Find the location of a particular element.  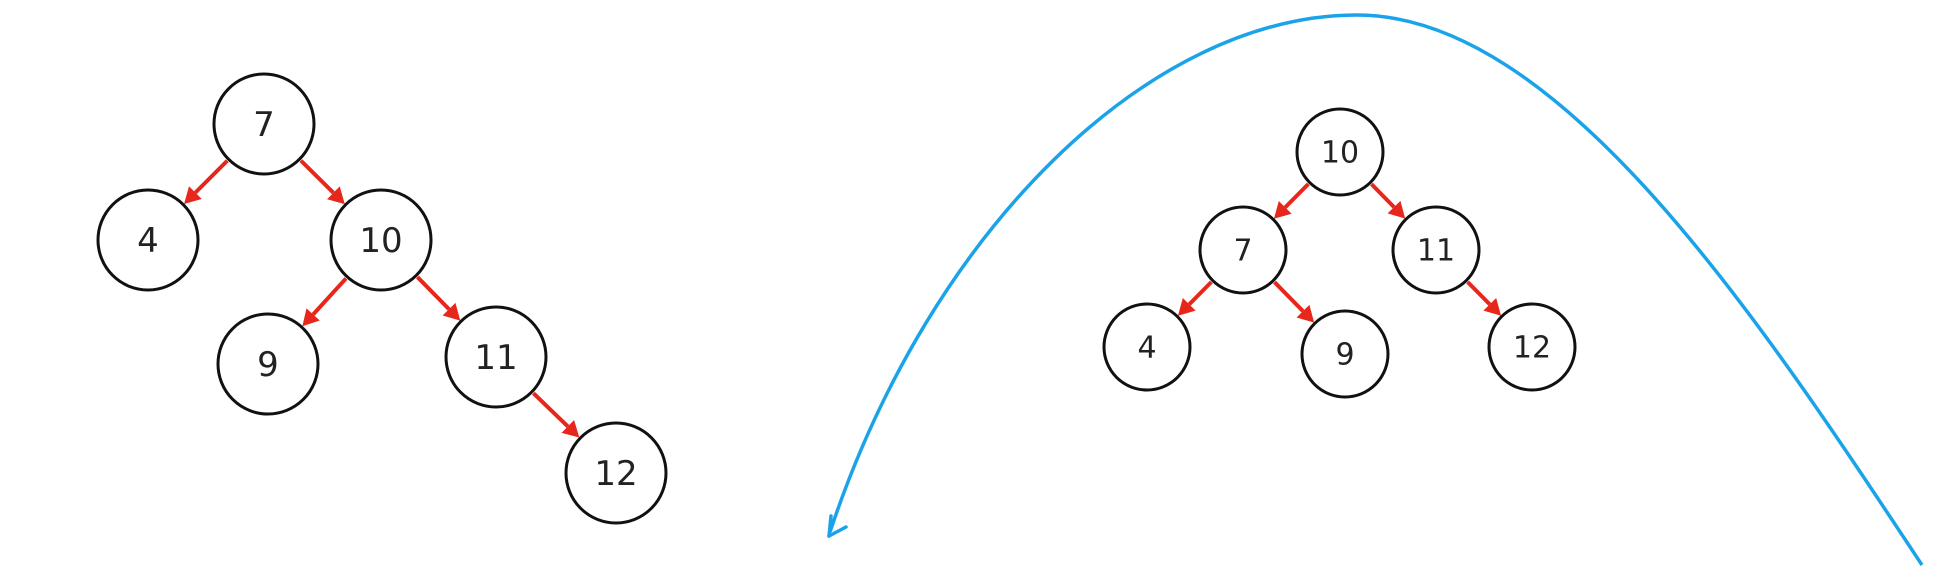

rotation-arrowhead-left-stroke is located at coordinates (830, 526).